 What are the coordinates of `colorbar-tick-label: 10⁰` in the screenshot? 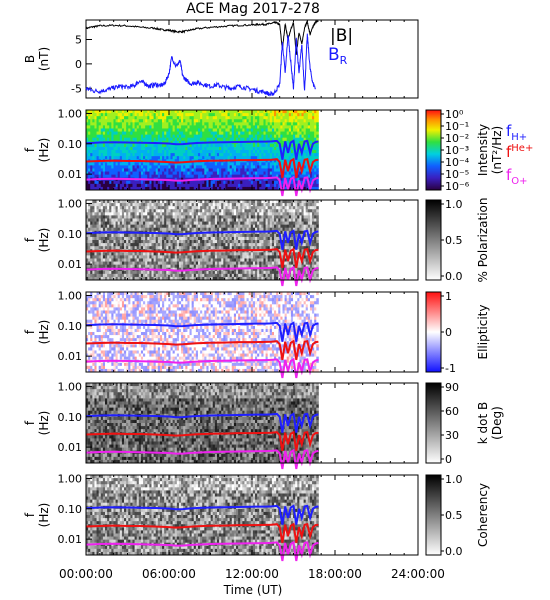 It's located at (454, 114).